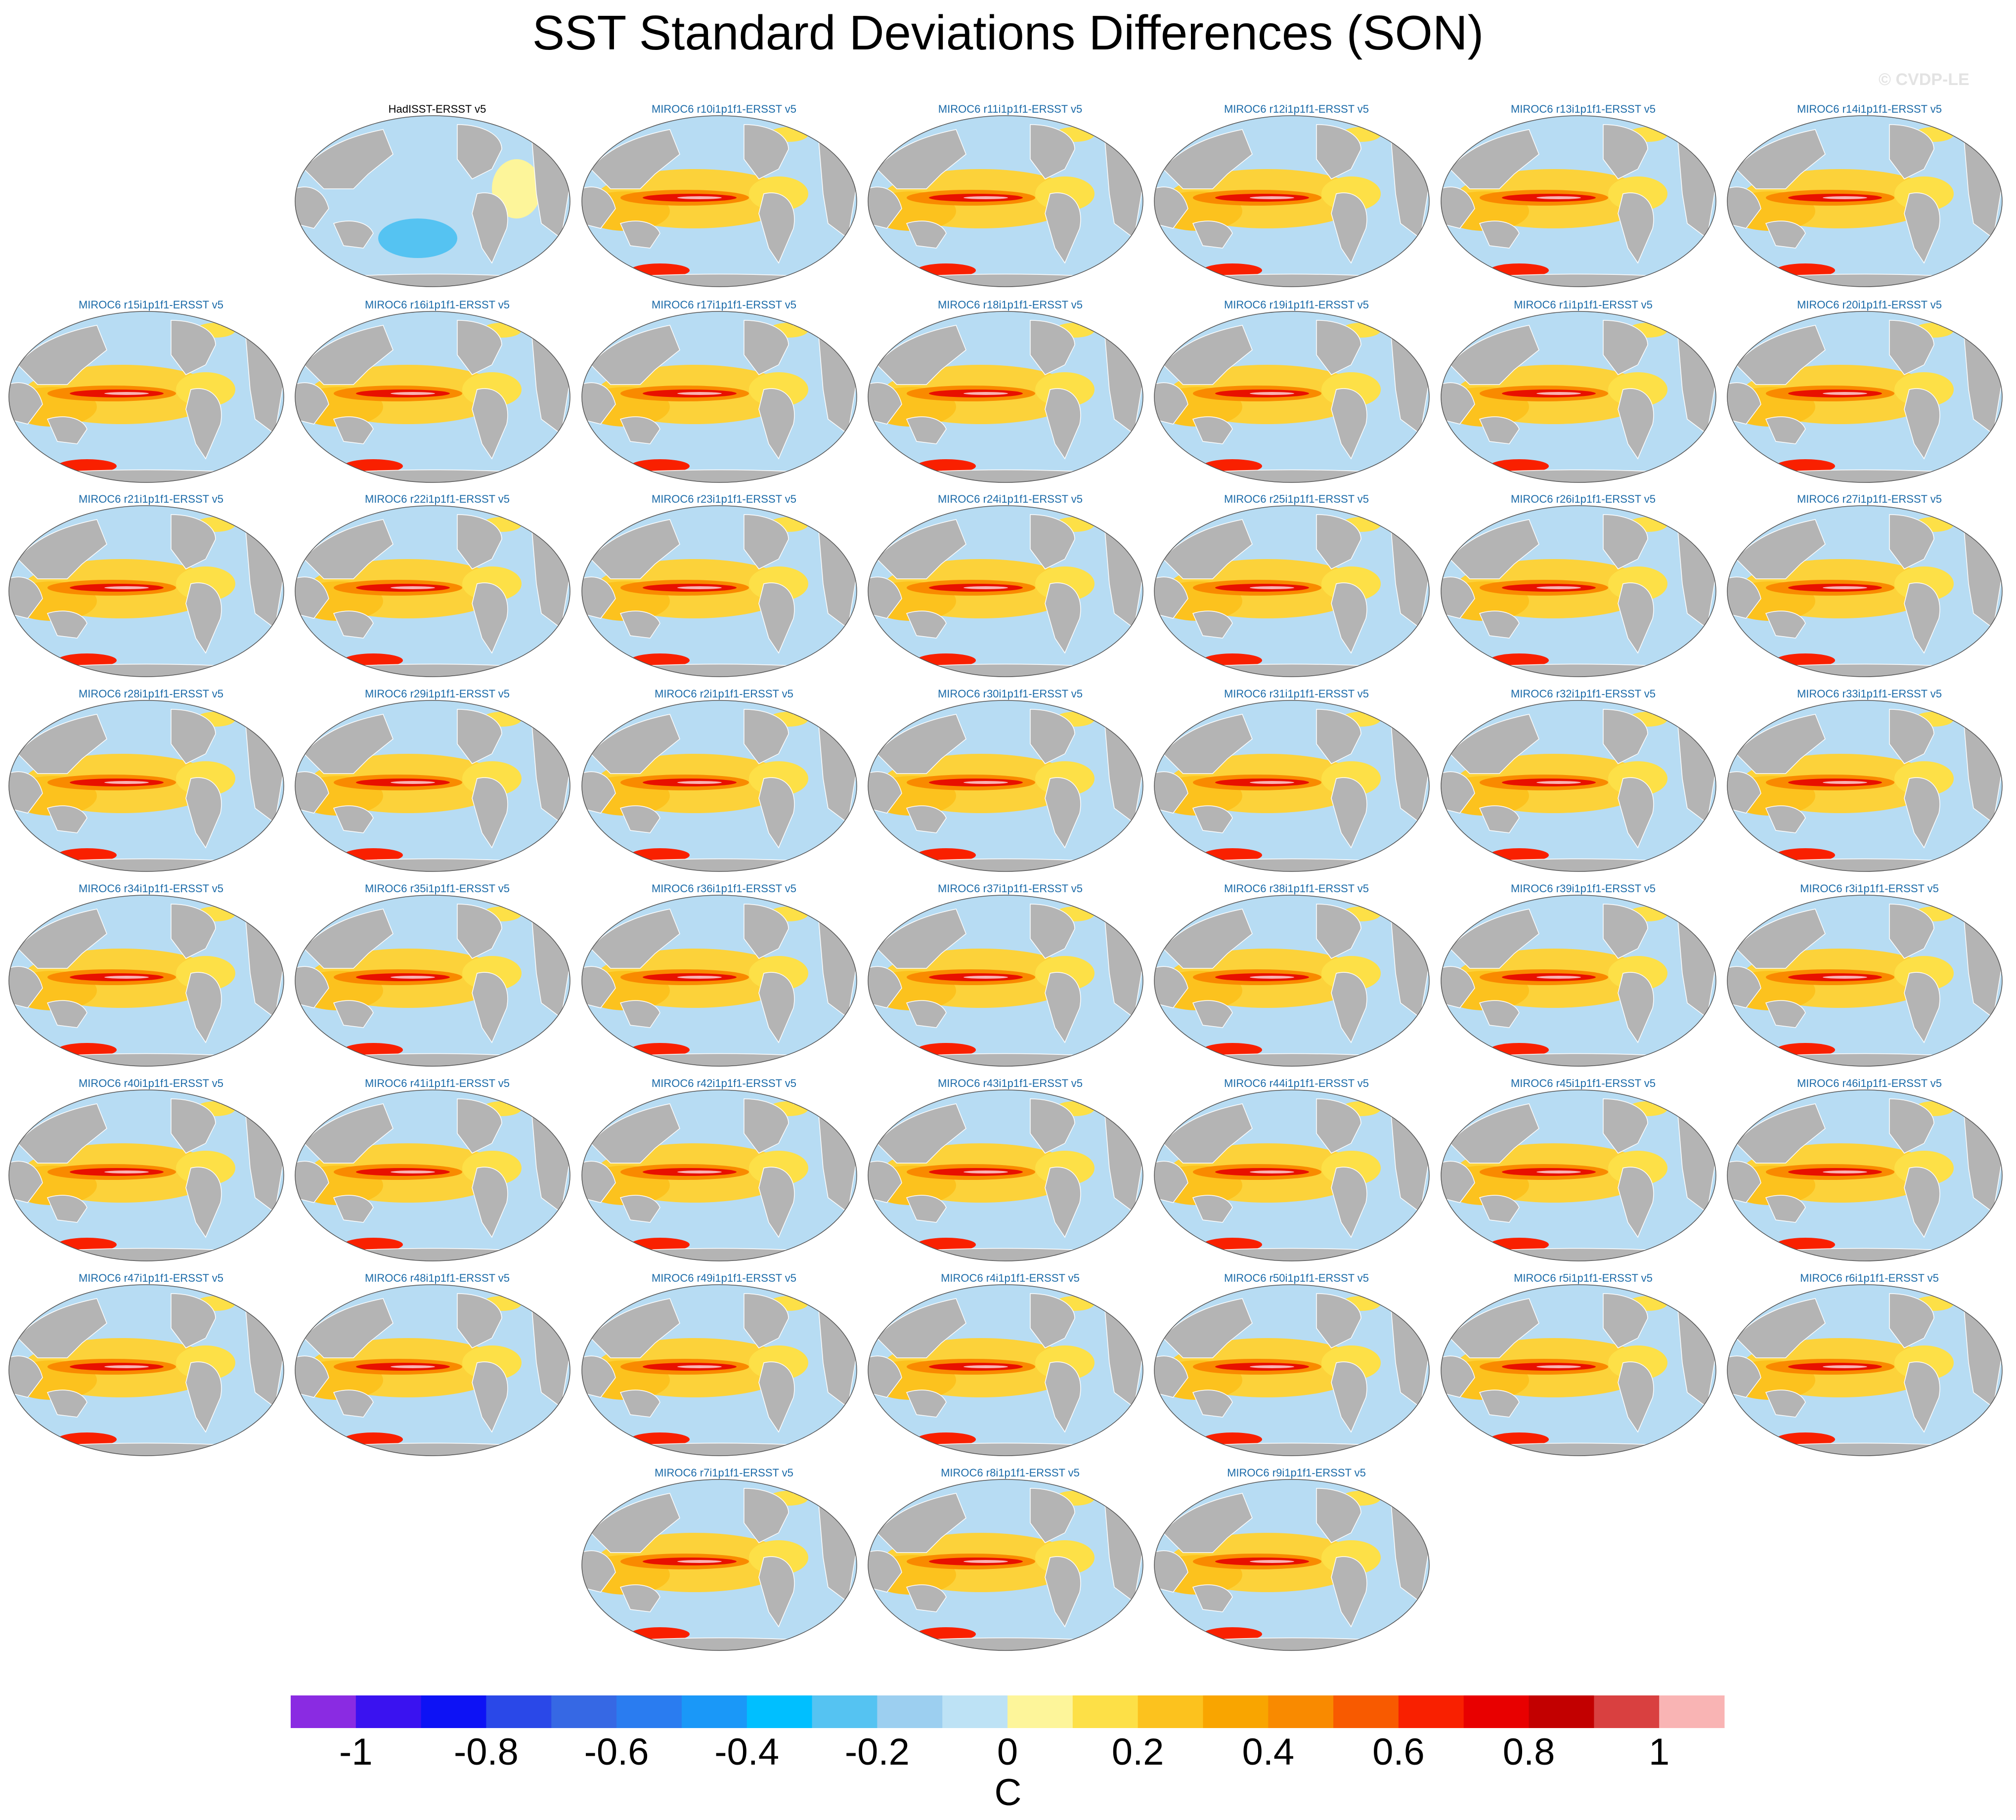 This screenshot has width=2016, height=1820. Describe the element at coordinates (617, 1752) in the screenshot. I see `colorbar-tick-label: -0.6` at that location.